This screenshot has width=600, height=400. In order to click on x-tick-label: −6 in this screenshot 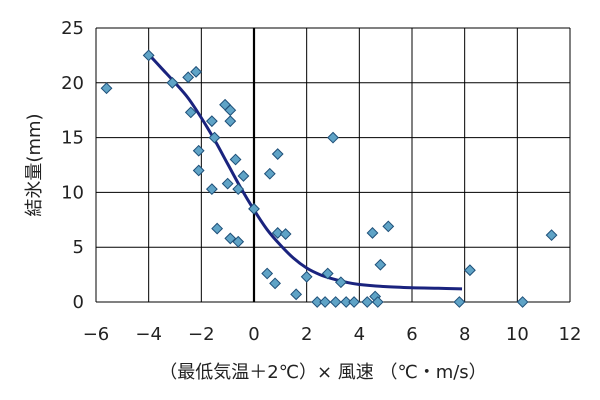, I will do `click(96, 334)`.